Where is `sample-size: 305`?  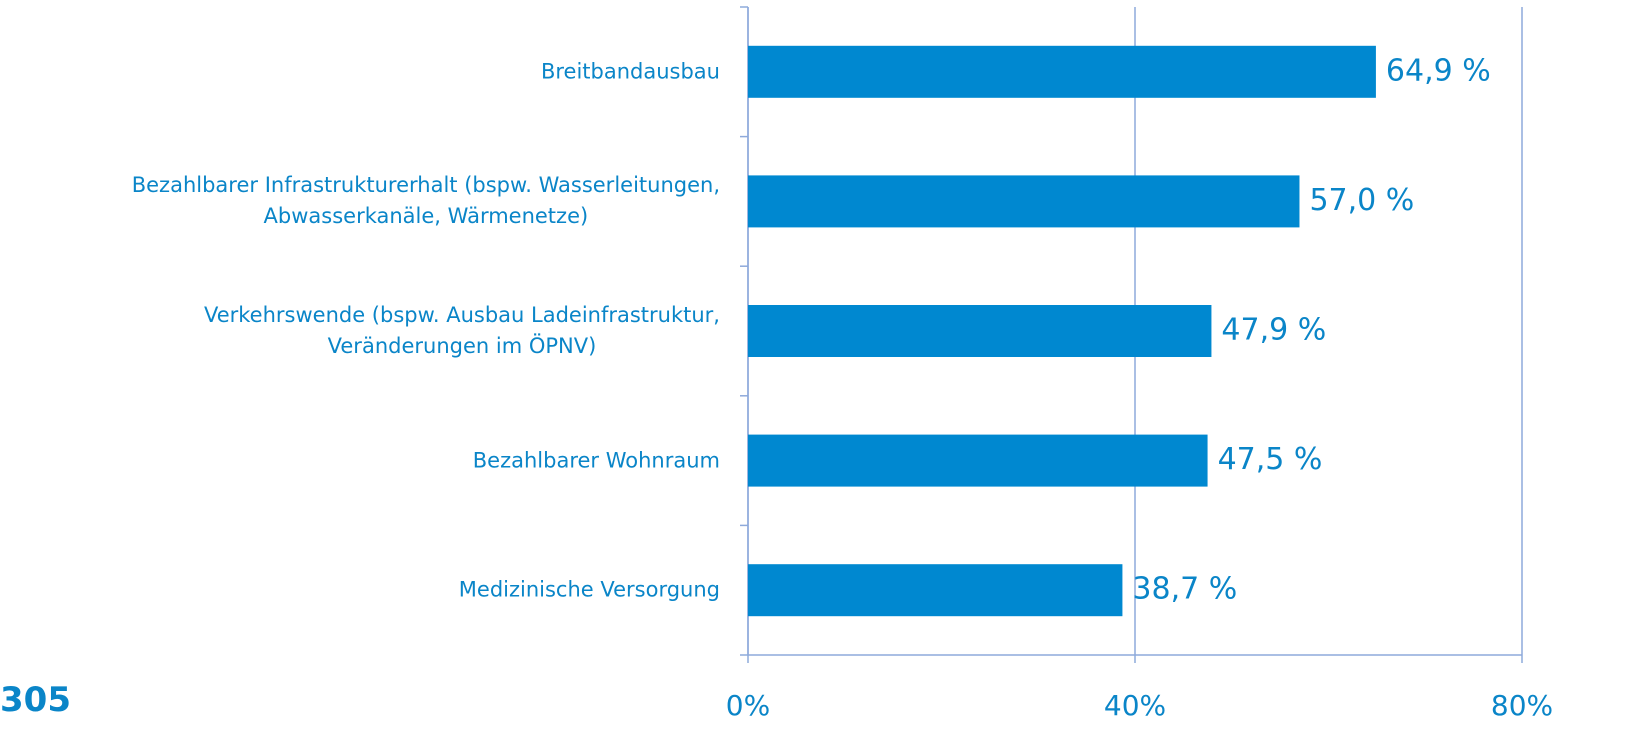 sample-size: 305 is located at coordinates (35, 700).